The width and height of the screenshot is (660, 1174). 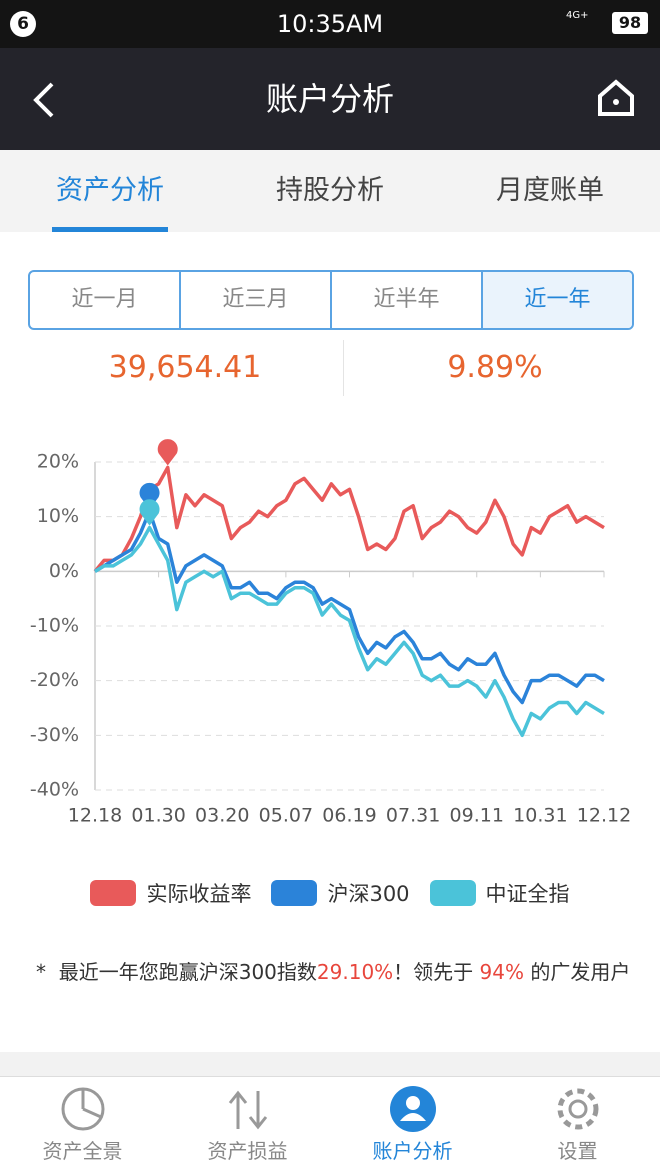 I want to click on note-text: 的广发用户, so click(x=580, y=972).